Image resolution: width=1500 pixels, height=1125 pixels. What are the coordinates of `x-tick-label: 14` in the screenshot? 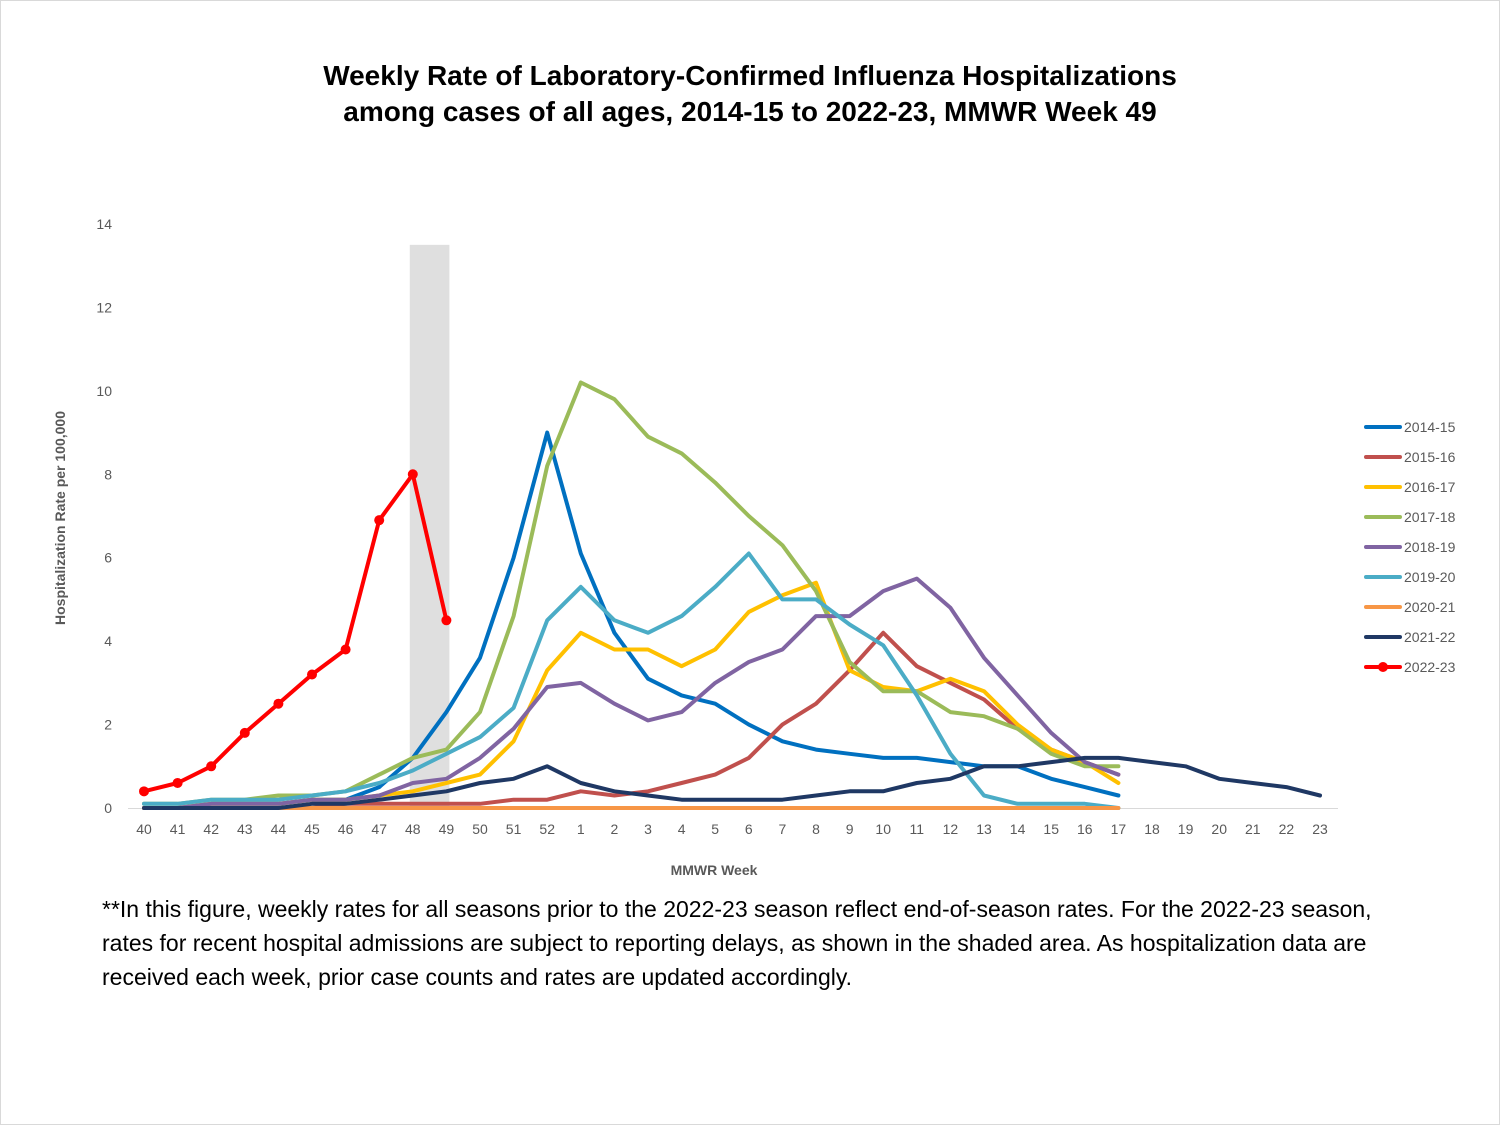 It's located at (1018, 829).